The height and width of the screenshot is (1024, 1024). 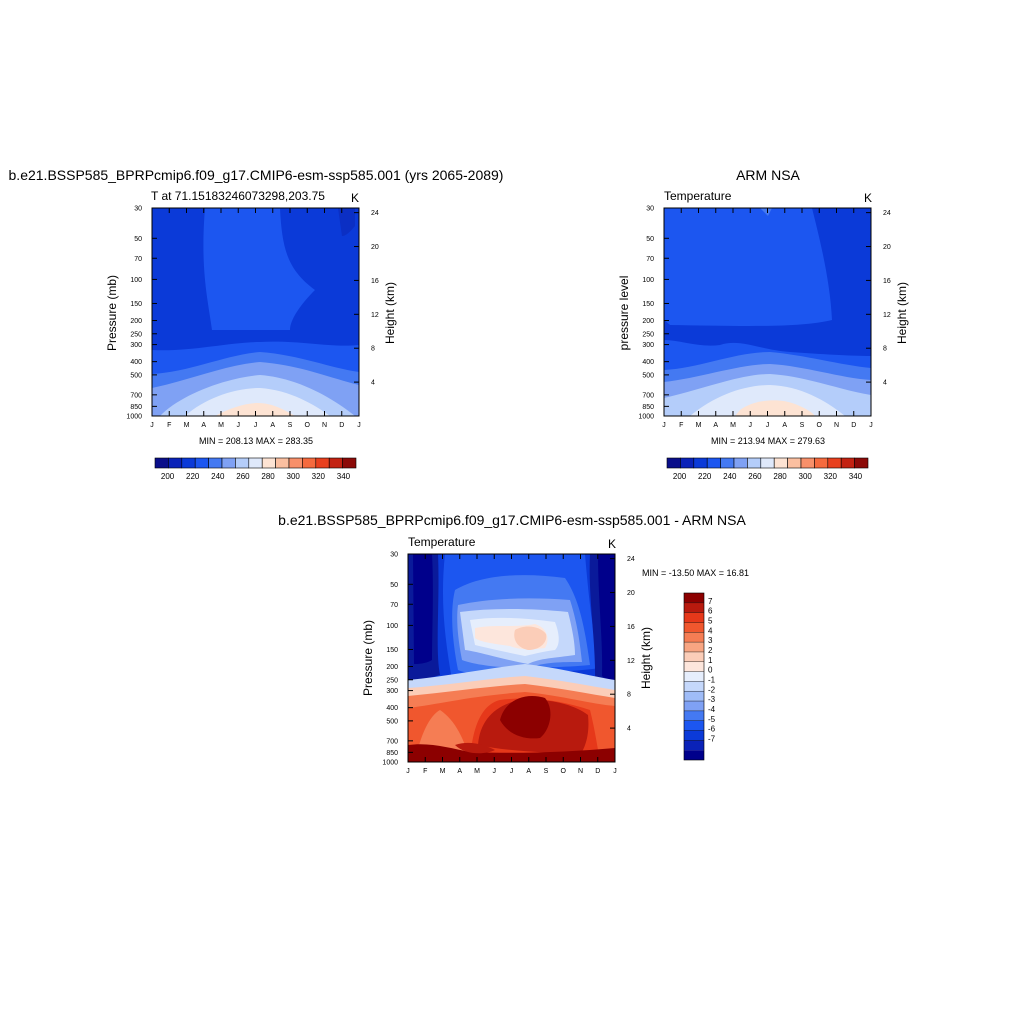 I want to click on panel-model-ylabel: Pressure (mb), so click(x=112, y=313).